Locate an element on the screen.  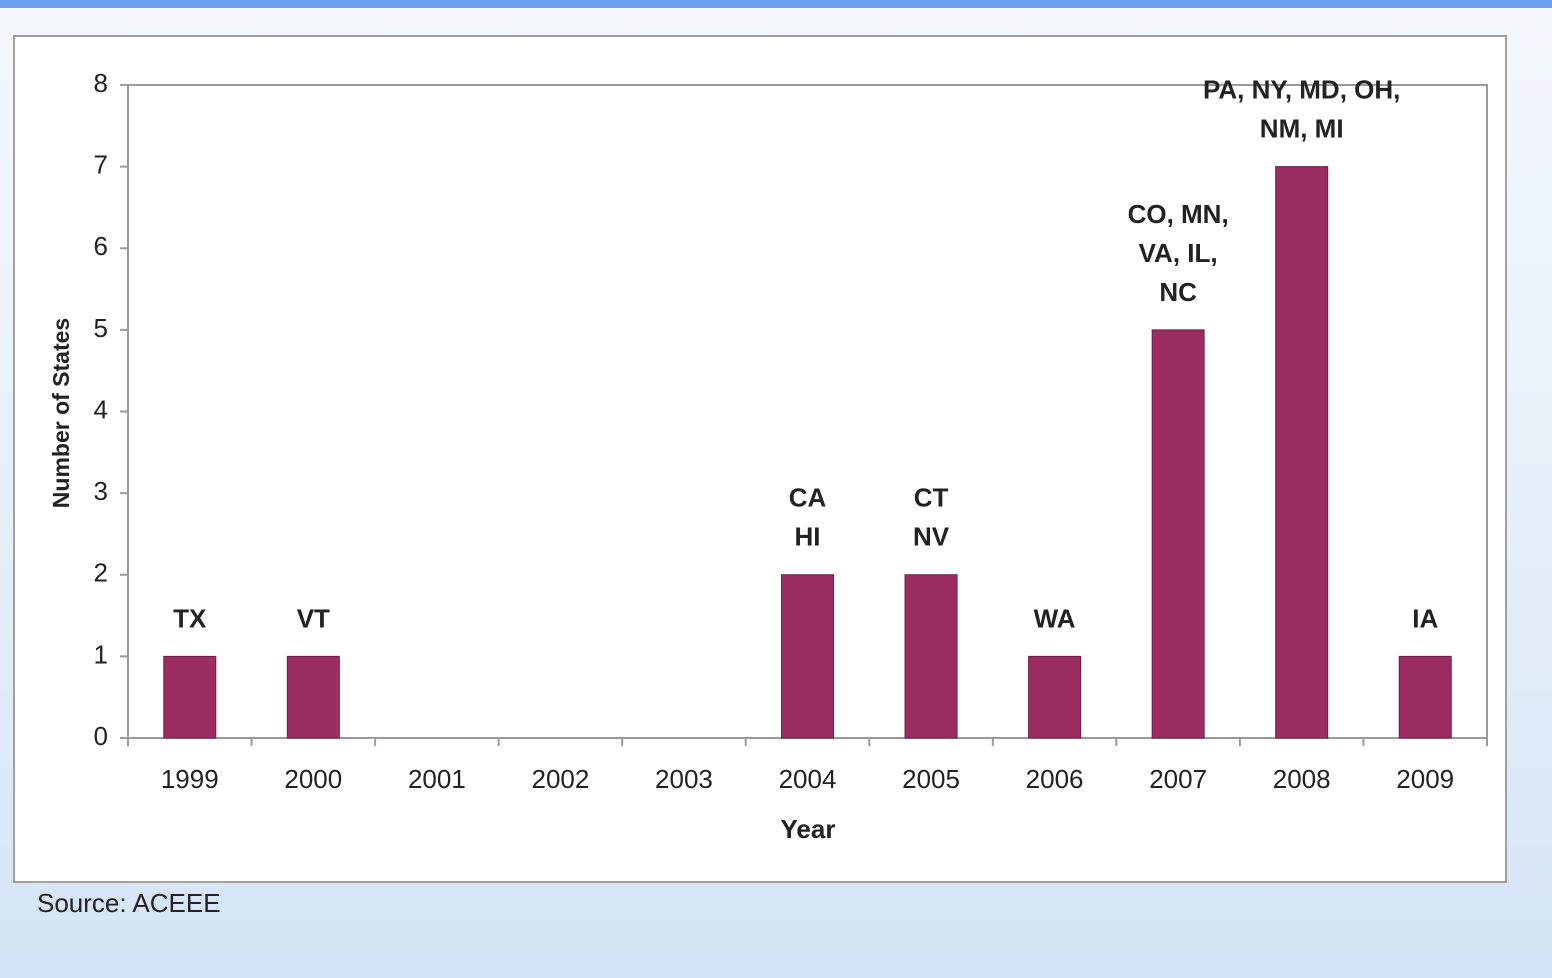
x-tick-label: 2000 is located at coordinates (313, 779).